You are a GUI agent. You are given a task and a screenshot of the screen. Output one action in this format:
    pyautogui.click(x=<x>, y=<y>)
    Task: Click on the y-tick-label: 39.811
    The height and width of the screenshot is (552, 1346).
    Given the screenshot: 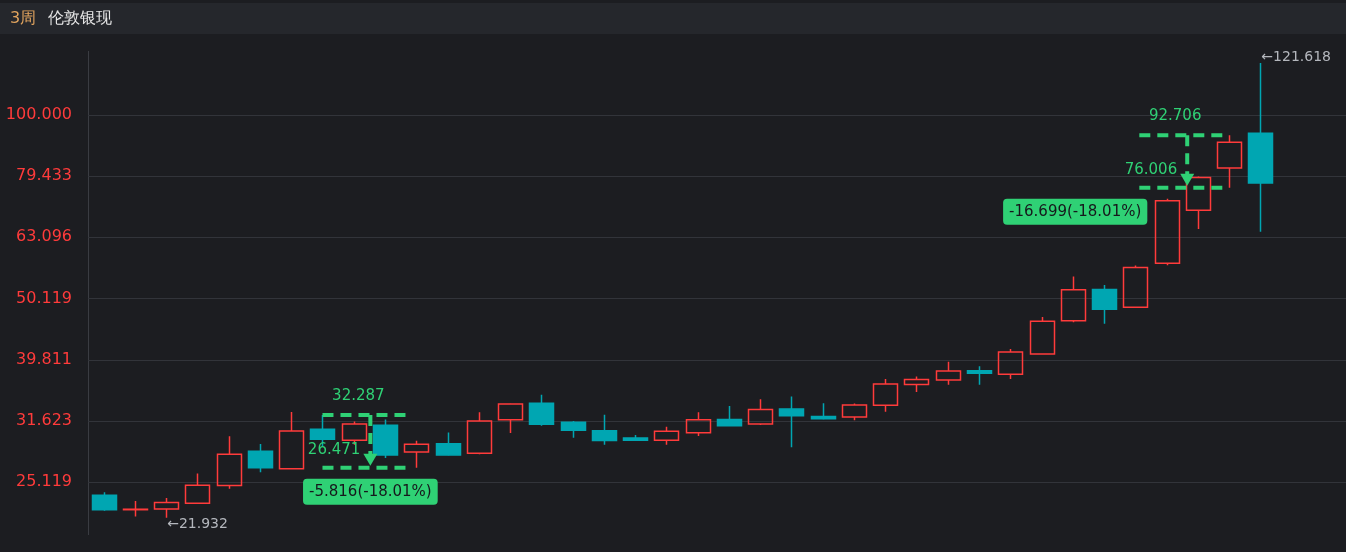 What is the action you would take?
    pyautogui.click(x=44, y=358)
    